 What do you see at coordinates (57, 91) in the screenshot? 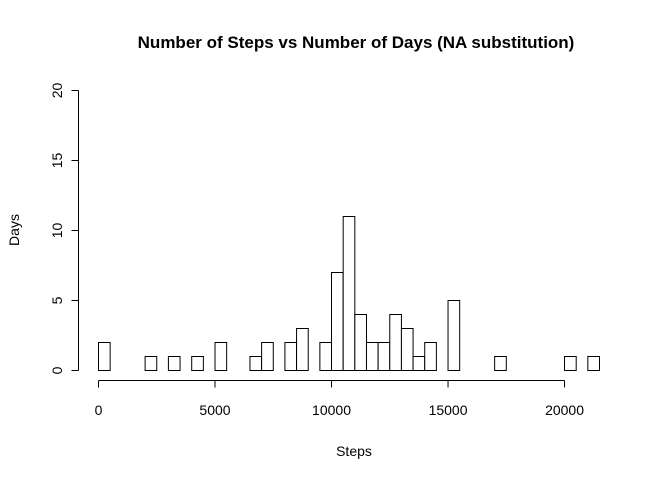
I see `y-tick-label: 20` at bounding box center [57, 91].